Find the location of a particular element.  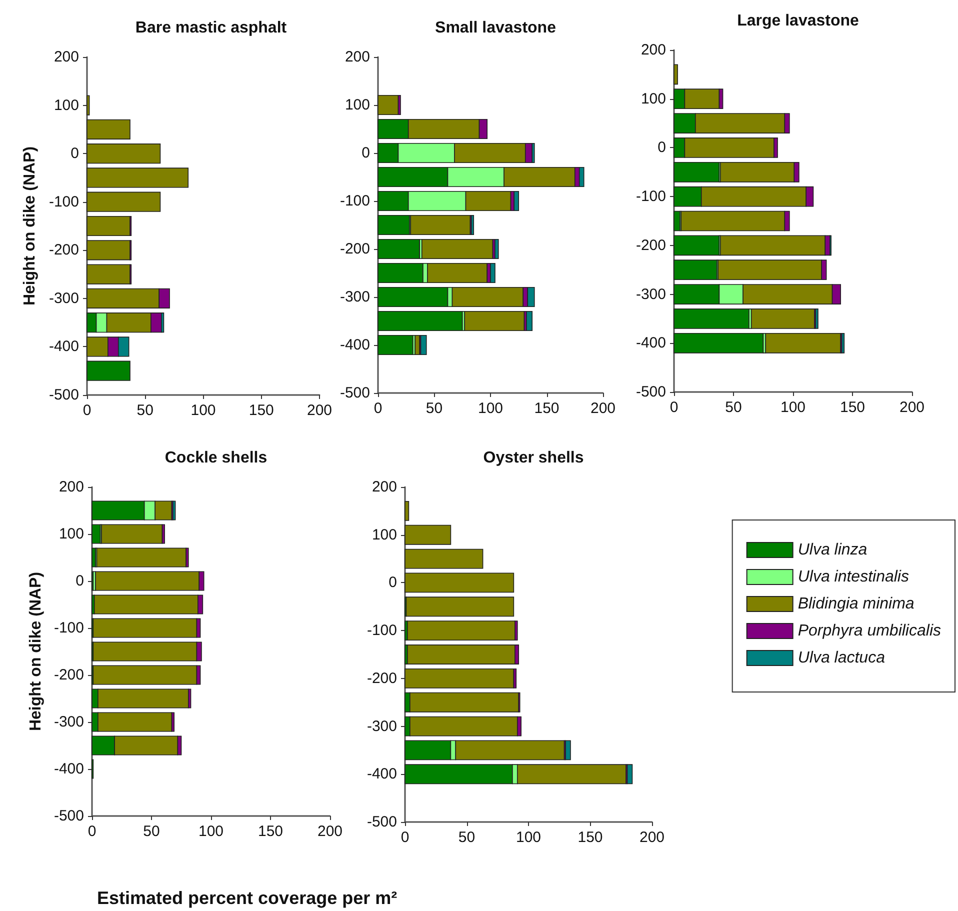

legend-label: Ulva intestinalis is located at coordinates (853, 577).